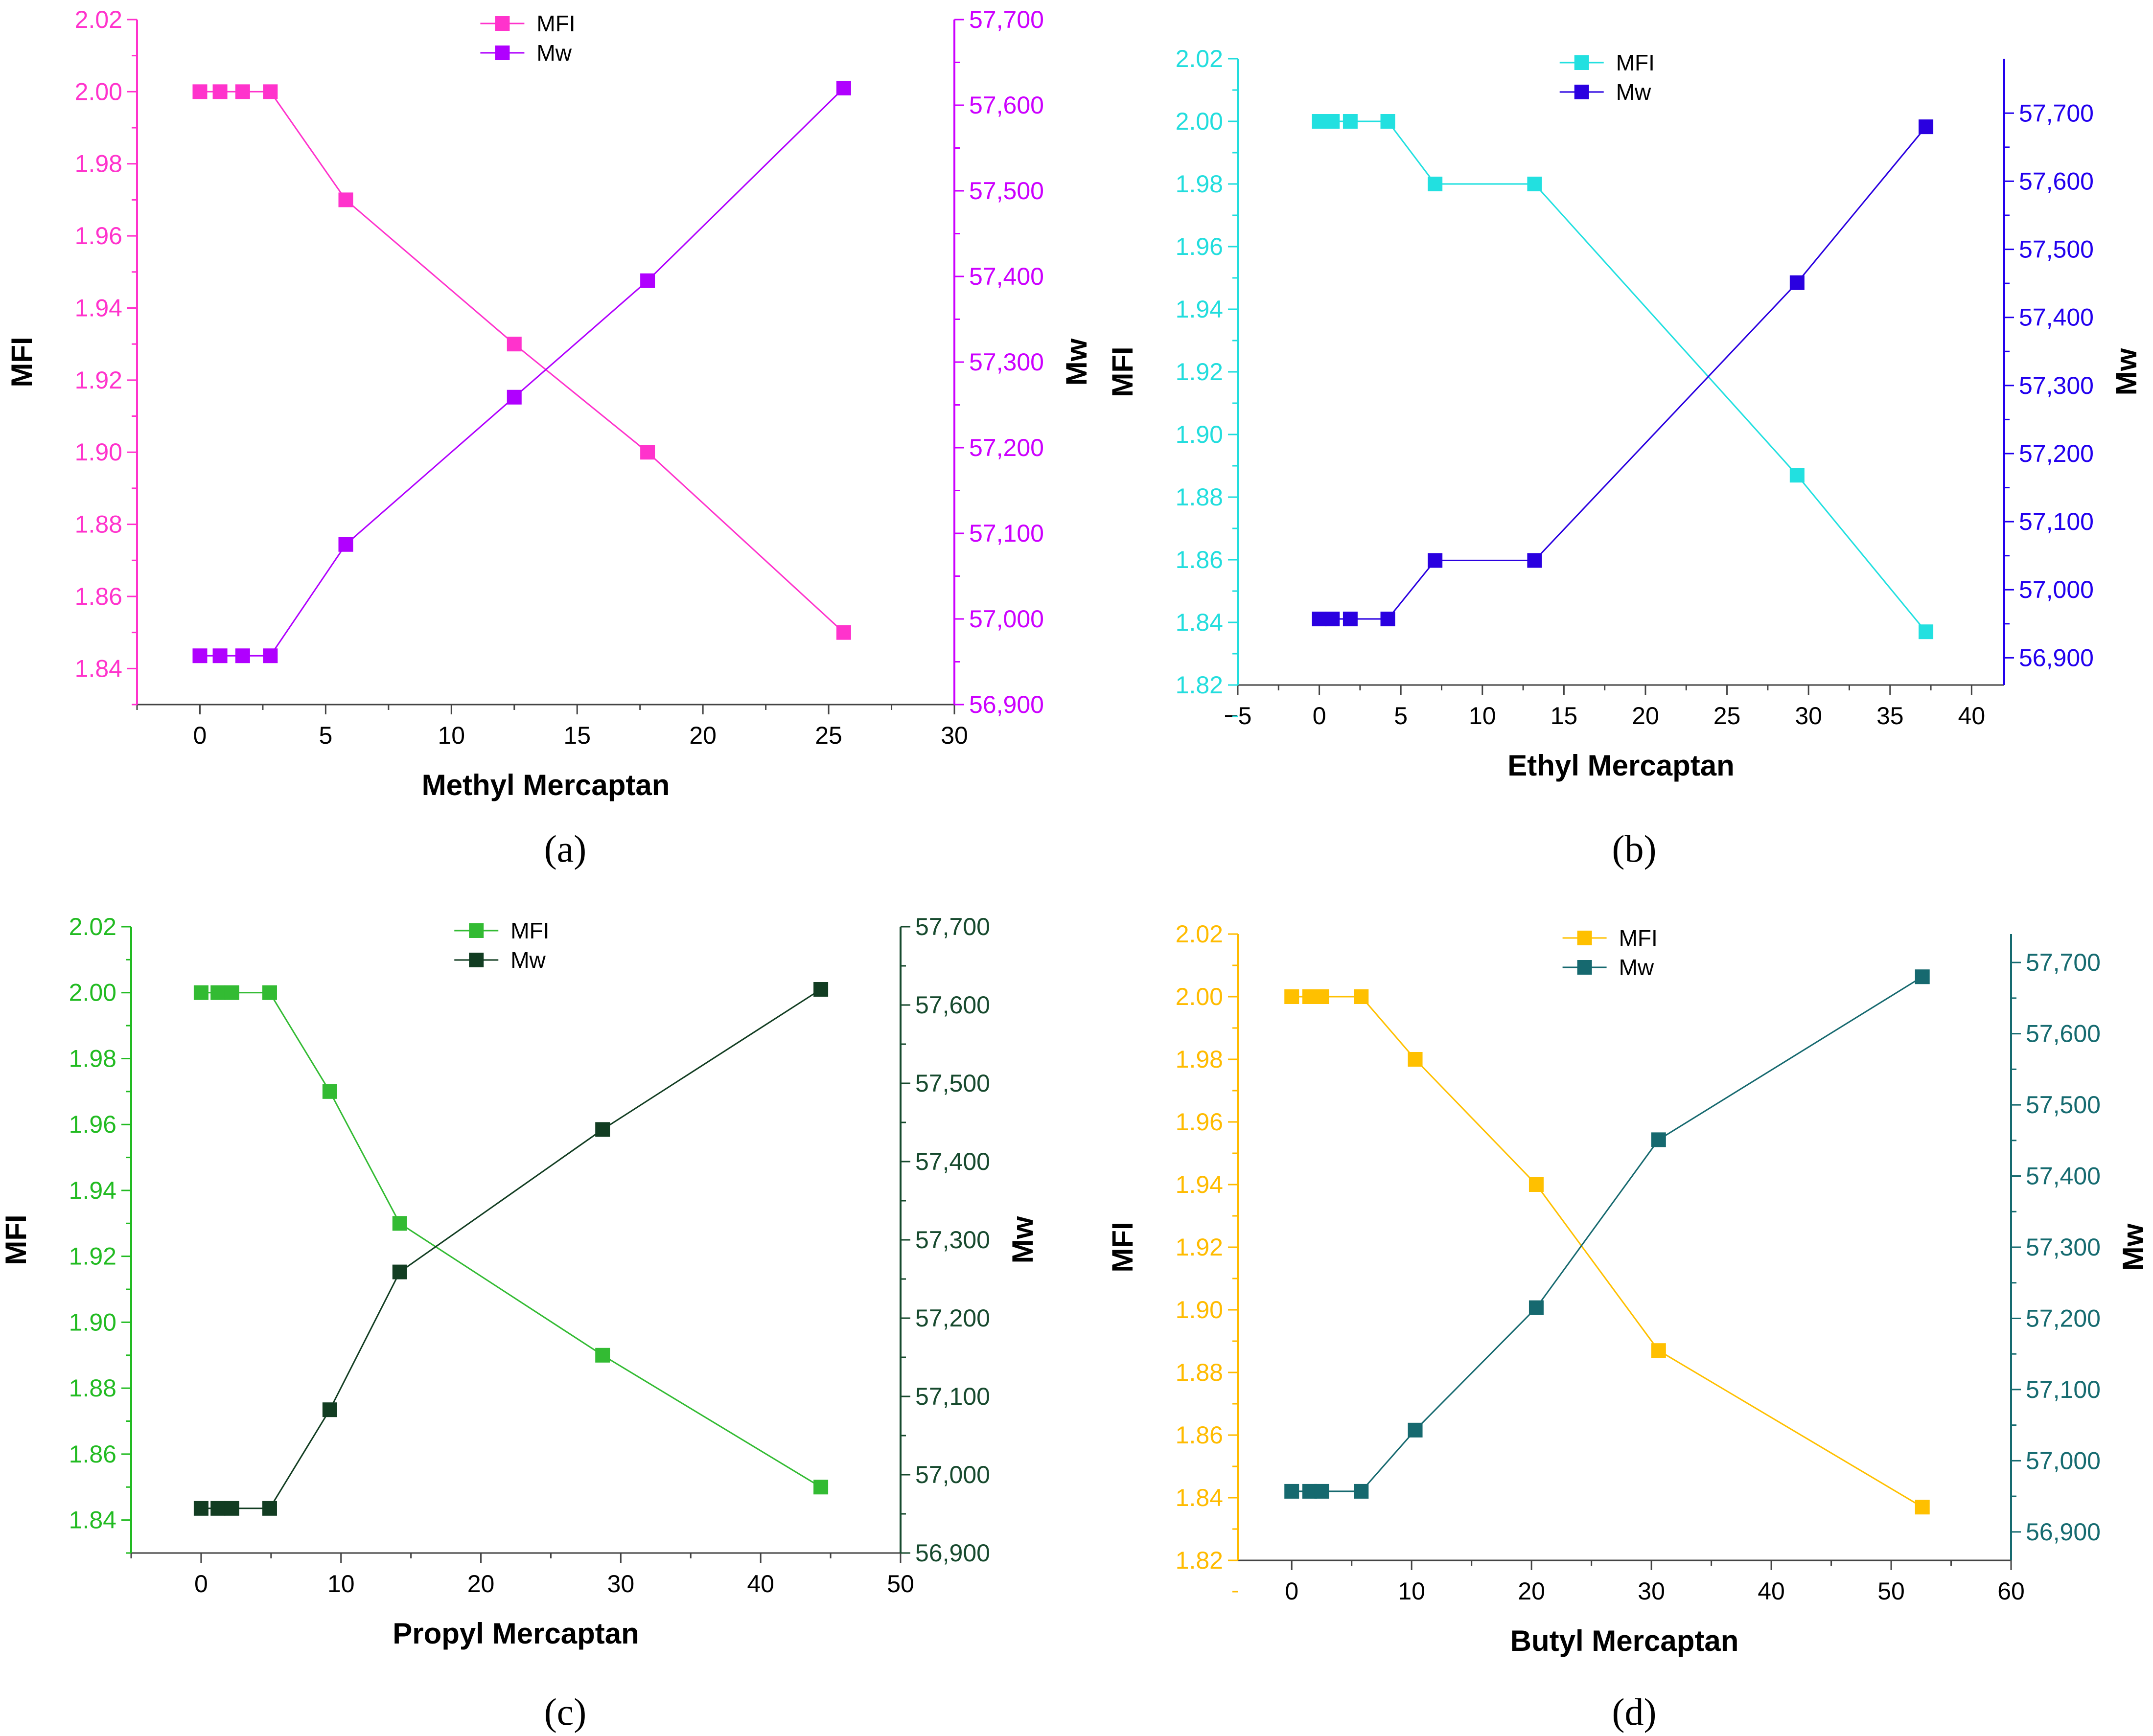 This screenshot has width=2153, height=1736. What do you see at coordinates (92, 1190) in the screenshot?
I see `y-tick-label: 1.94` at bounding box center [92, 1190].